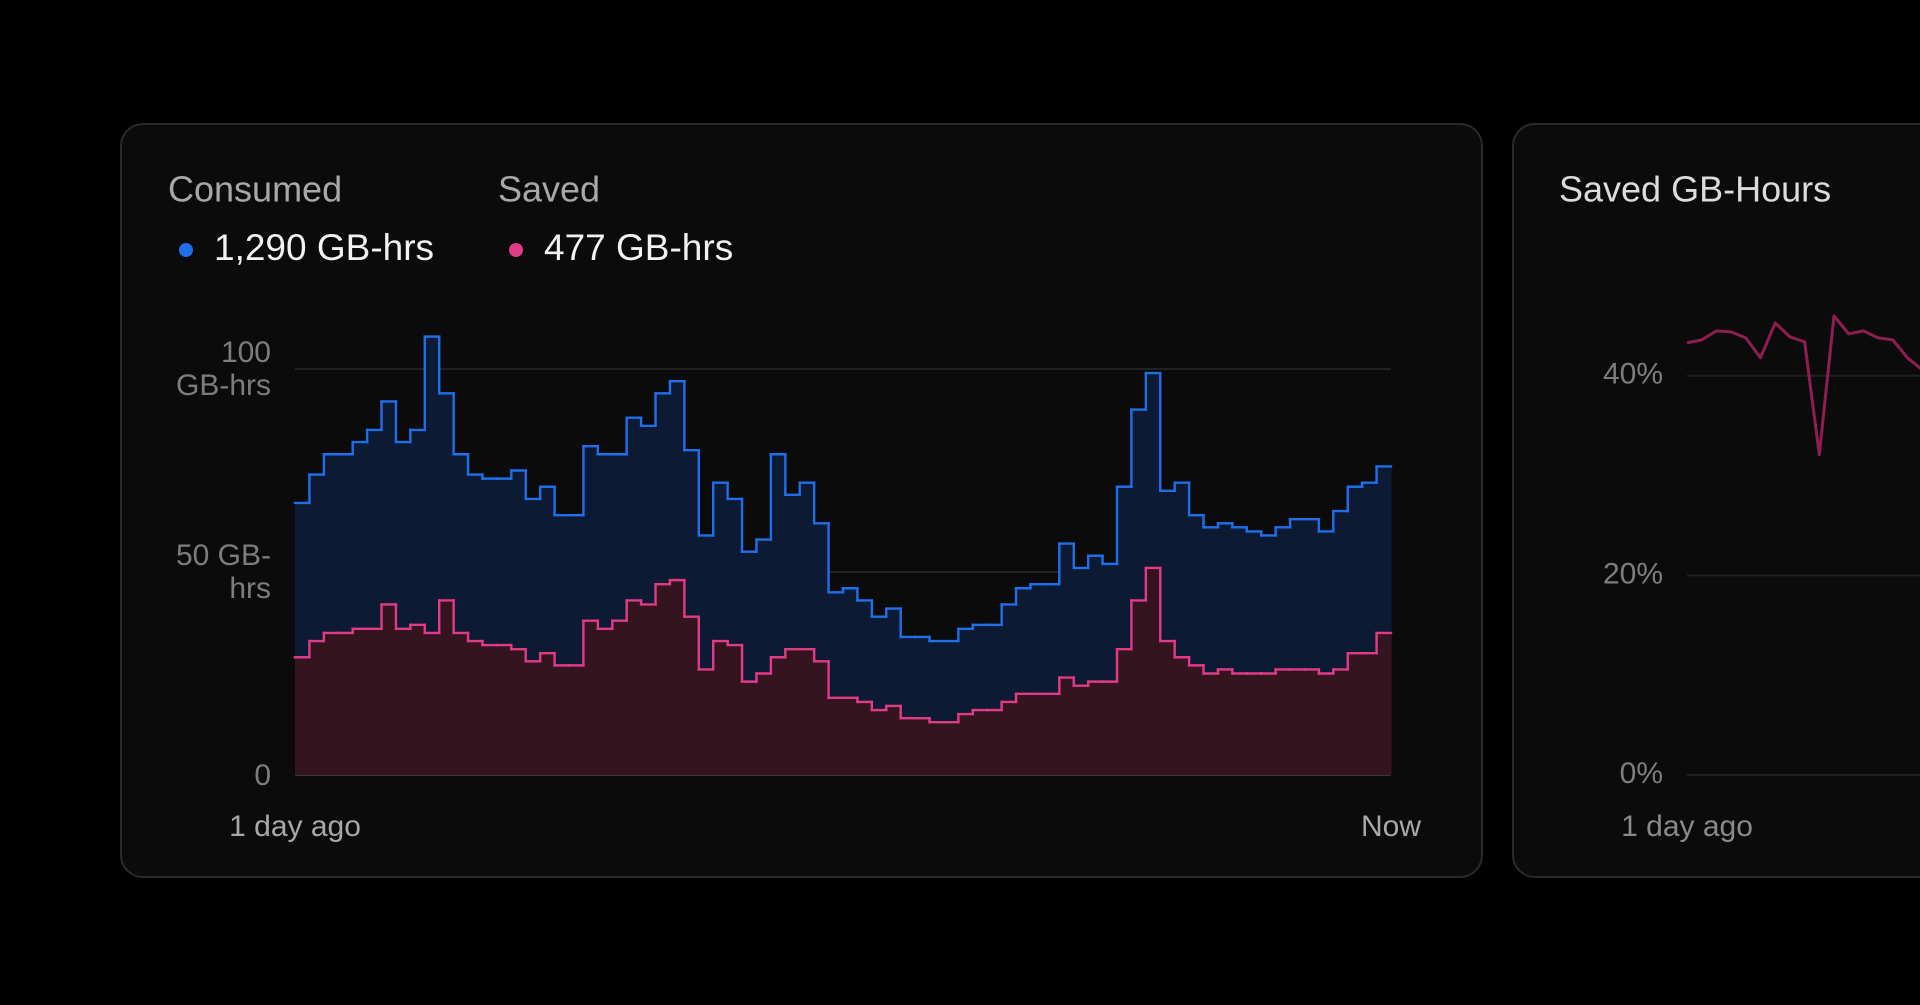  I want to click on y-tick-label: 20%, so click(1633, 573).